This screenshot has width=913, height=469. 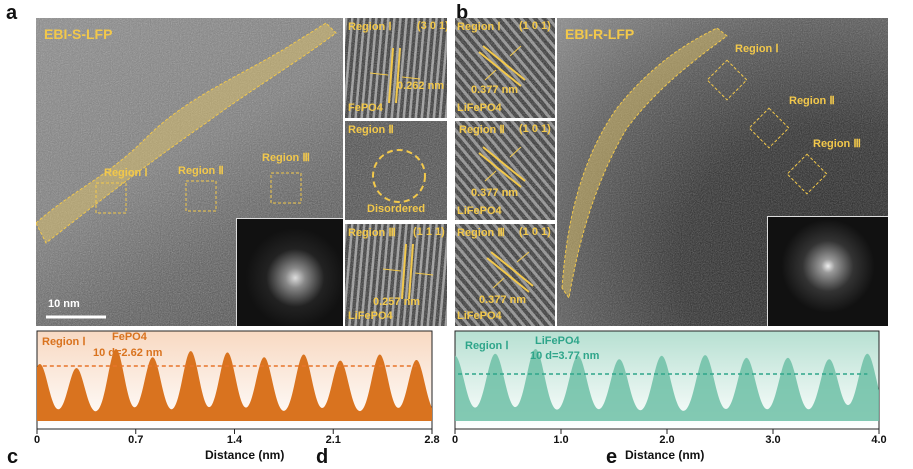 What do you see at coordinates (505, 275) in the screenshot?
I see `hrtem-inset-b-region-3: Region Ⅲ (1 0 1) 0.377 nm LiFePO4` at bounding box center [505, 275].